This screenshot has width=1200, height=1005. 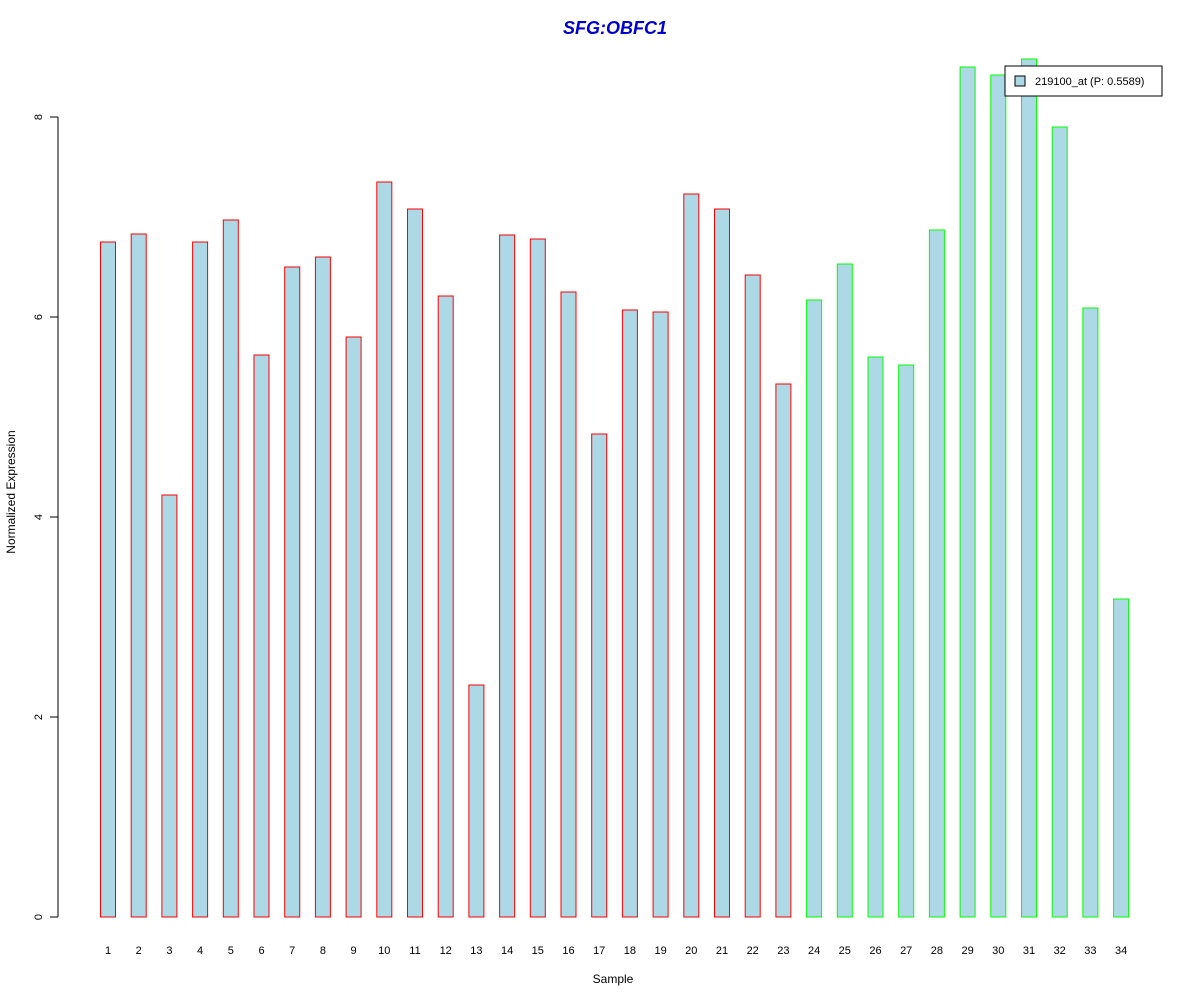 I want to click on x-tick-label: 18, so click(x=630, y=951).